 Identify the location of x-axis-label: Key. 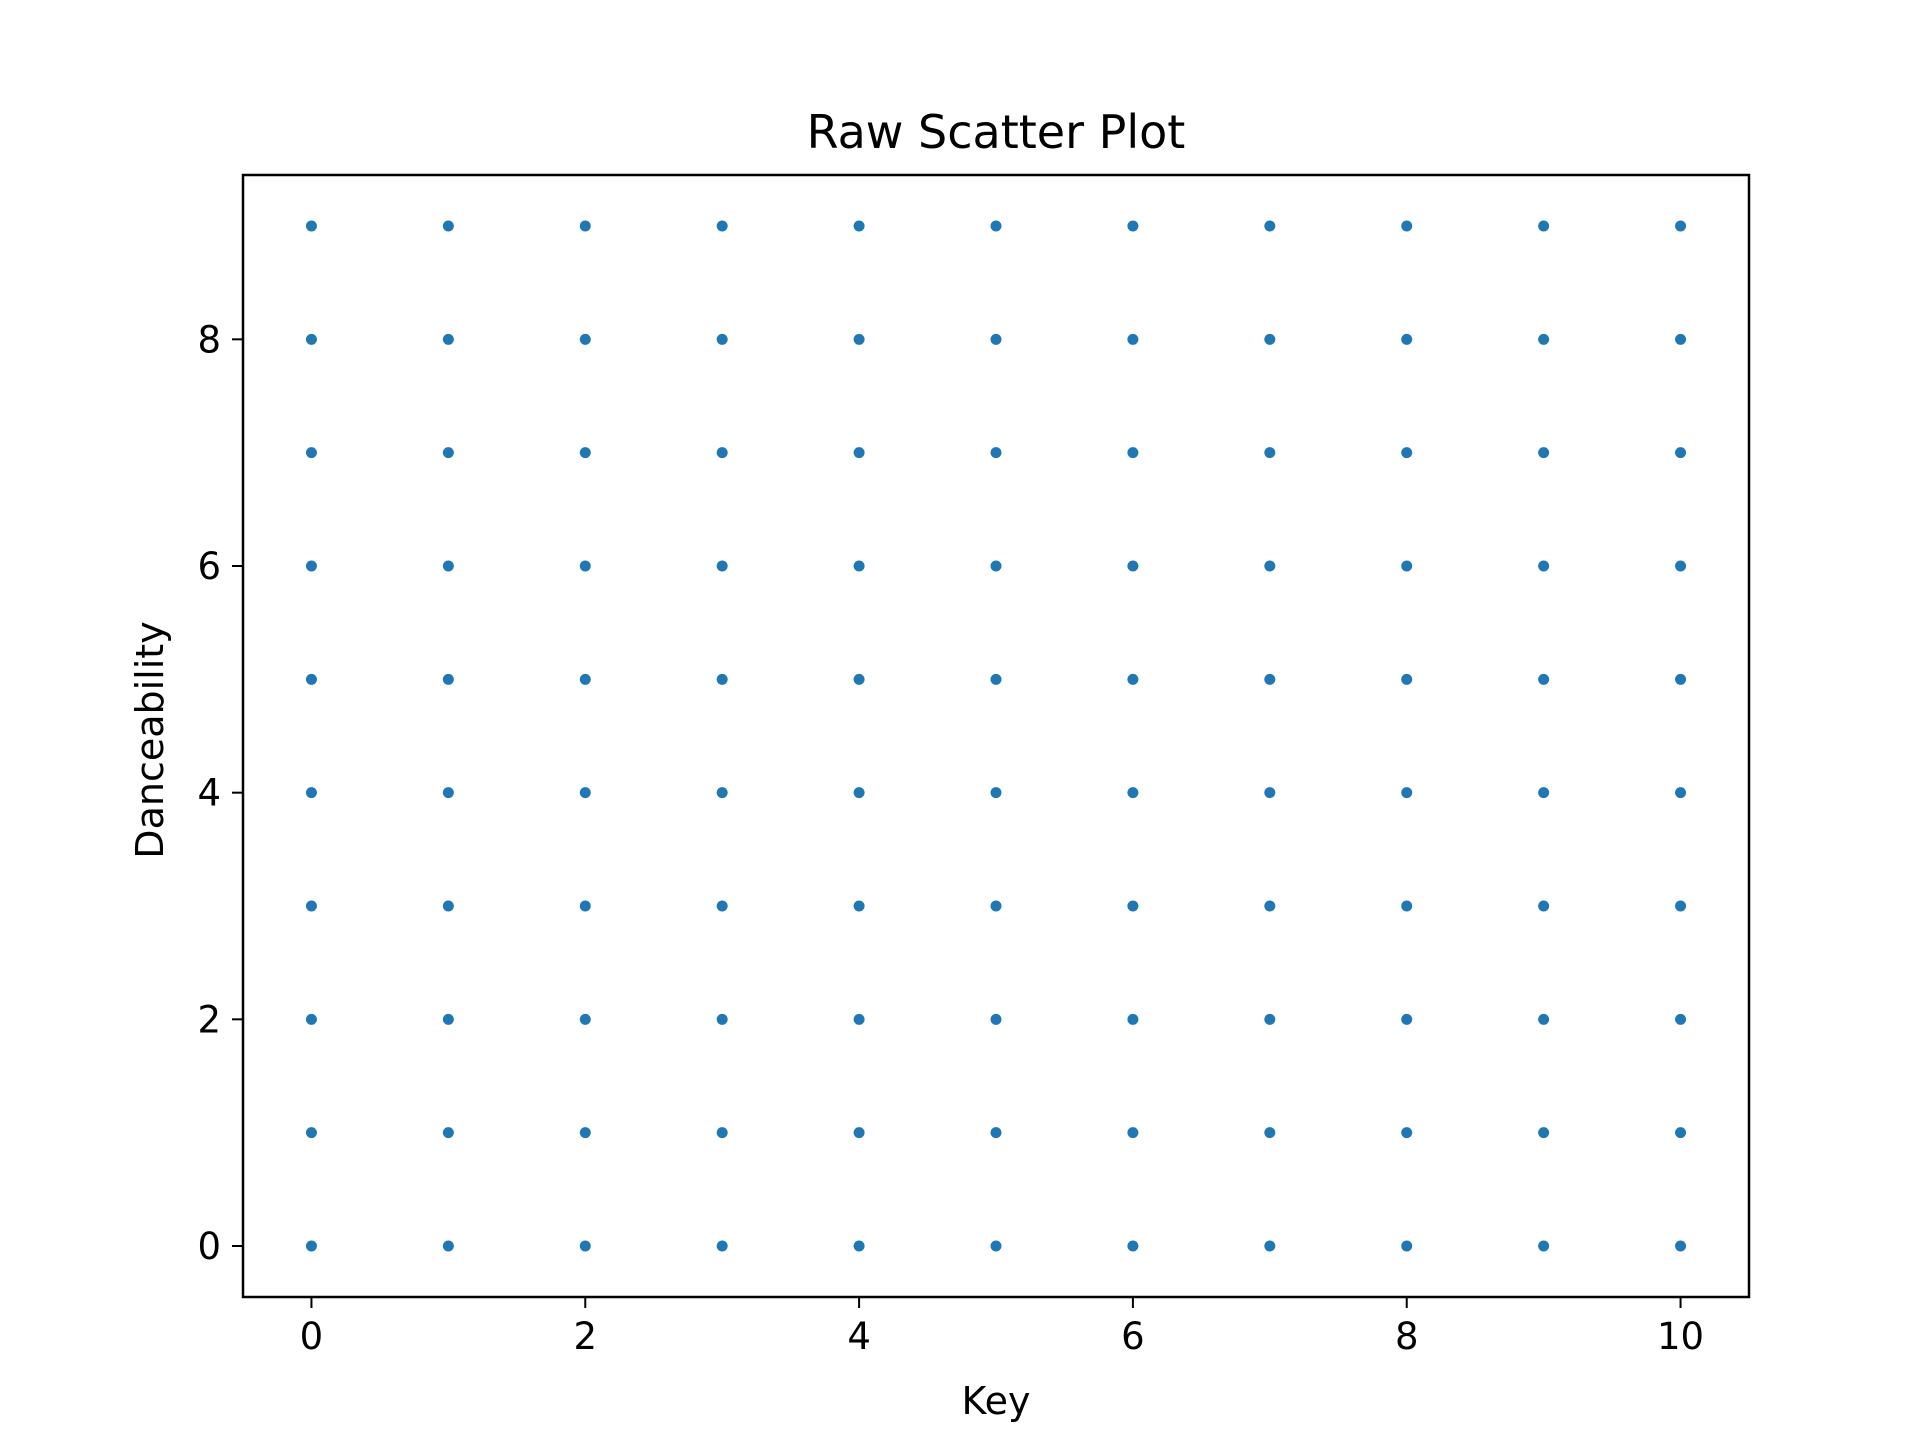
(996, 1401).